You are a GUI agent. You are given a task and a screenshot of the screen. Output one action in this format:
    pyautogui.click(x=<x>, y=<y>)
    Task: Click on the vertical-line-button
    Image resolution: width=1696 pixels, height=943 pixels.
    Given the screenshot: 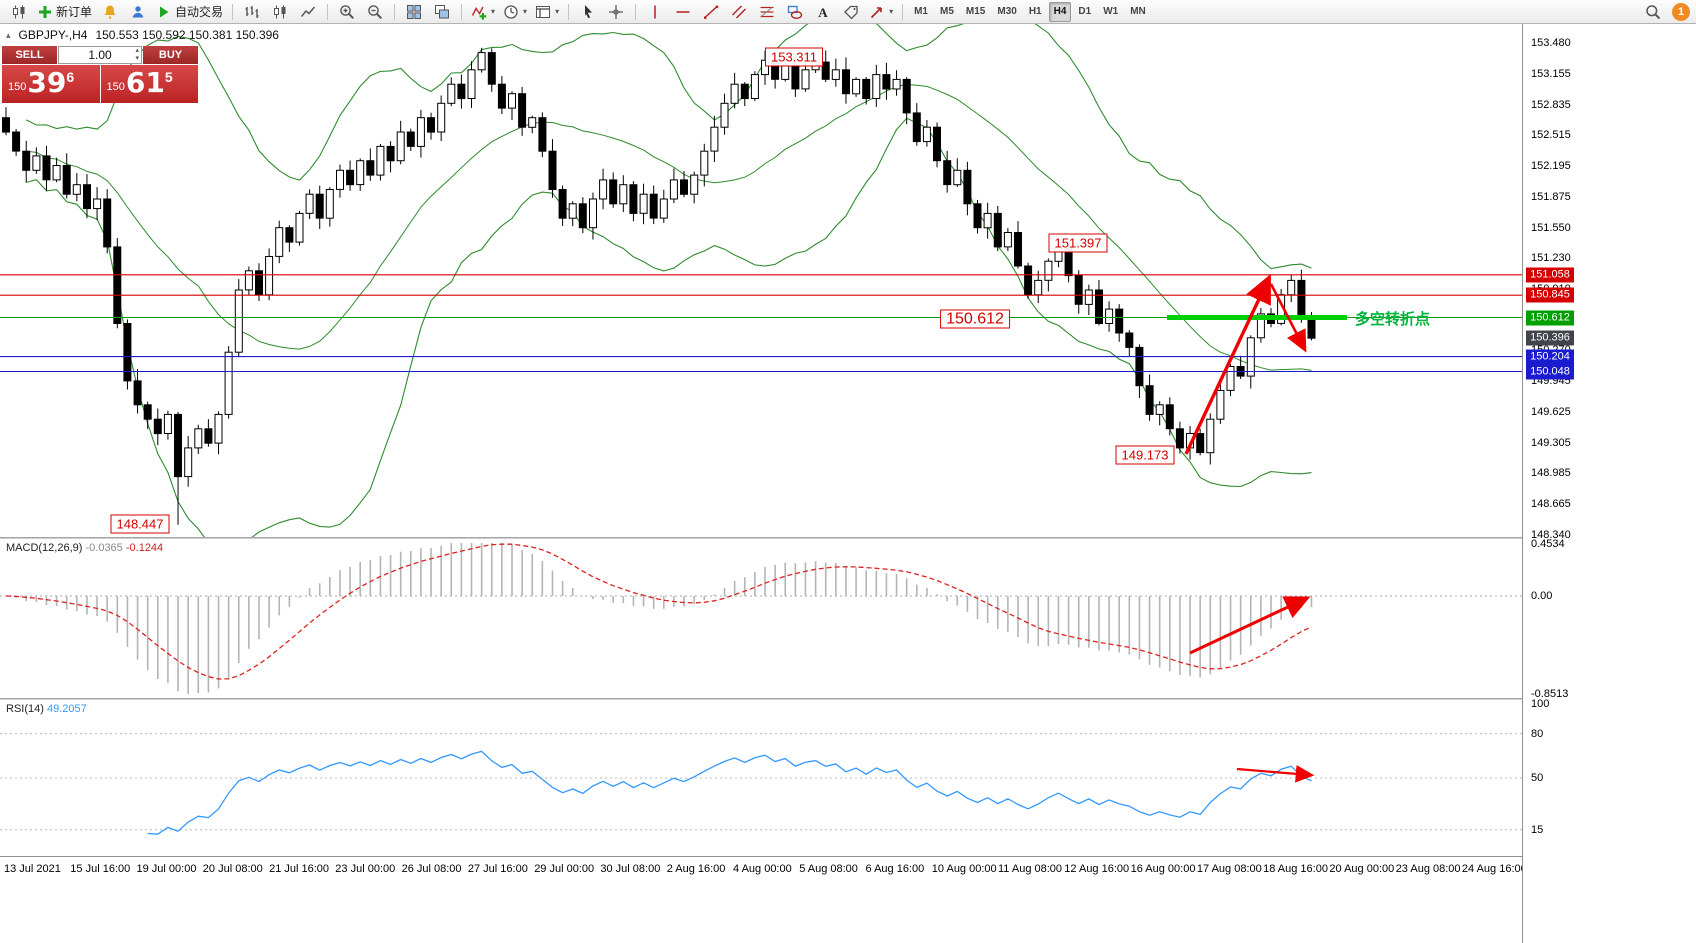 What is the action you would take?
    pyautogui.click(x=655, y=12)
    